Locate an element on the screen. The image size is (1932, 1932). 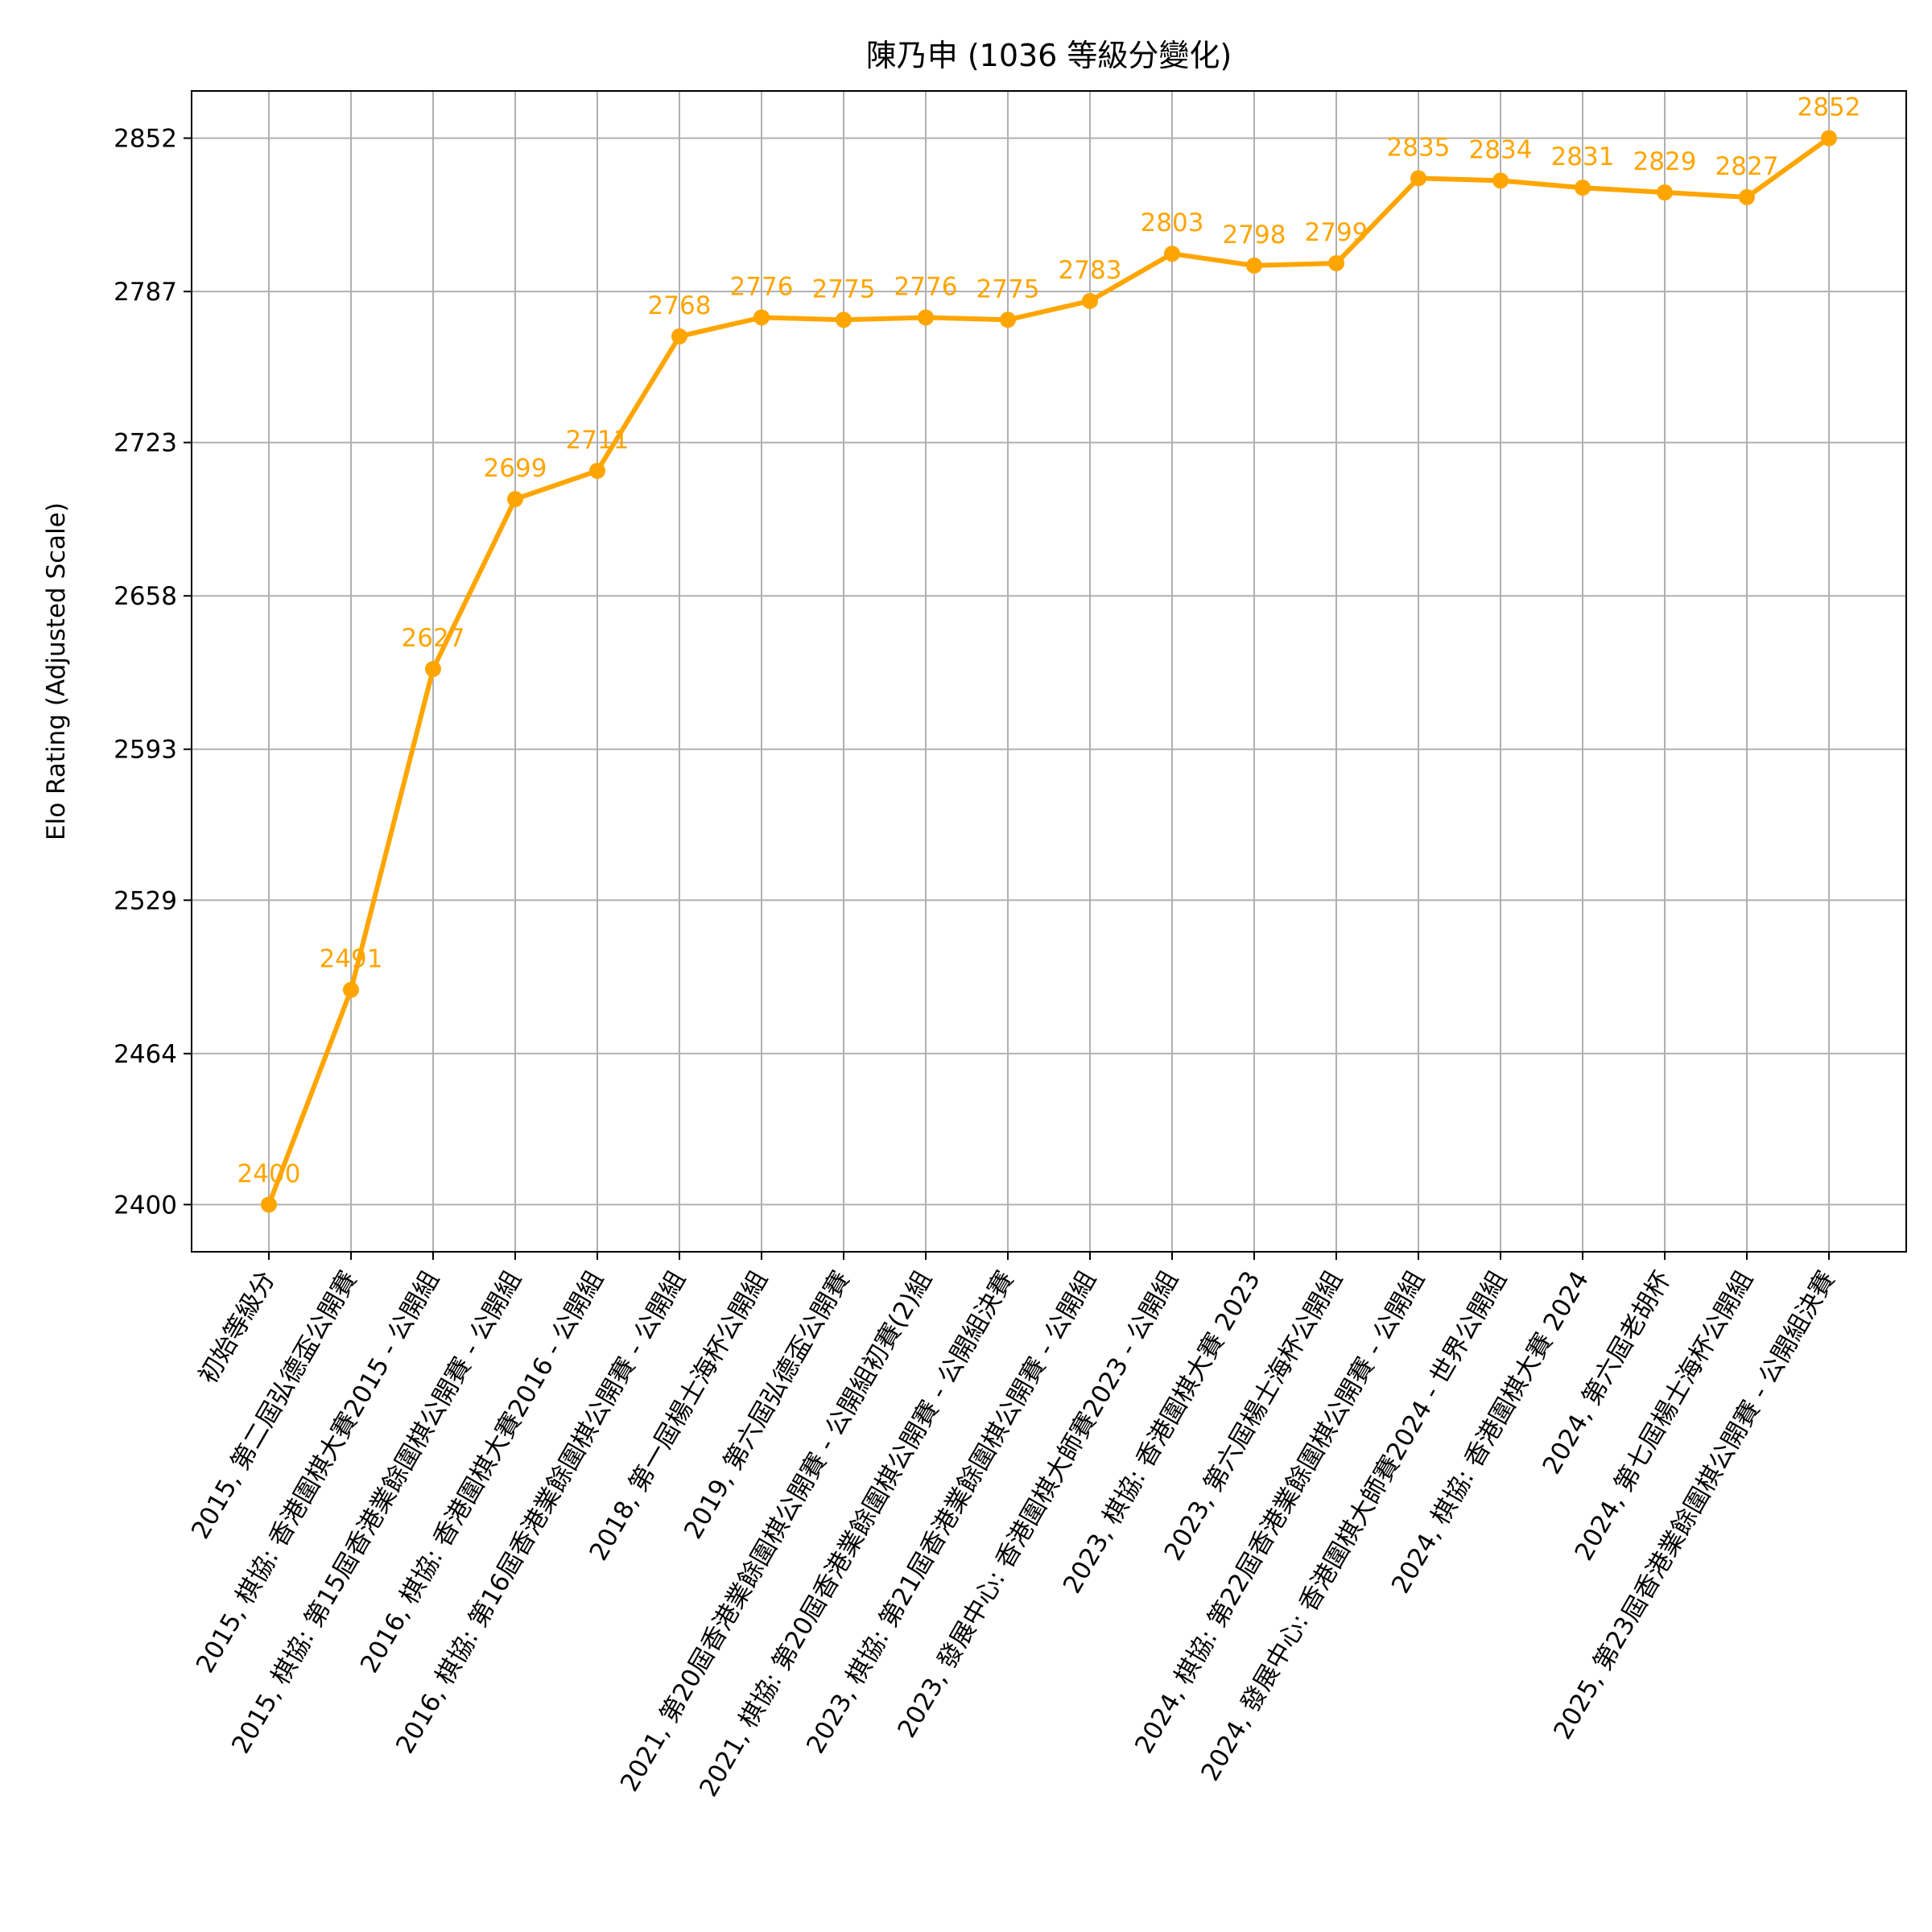
data-label: 2829 is located at coordinates (1665, 161).